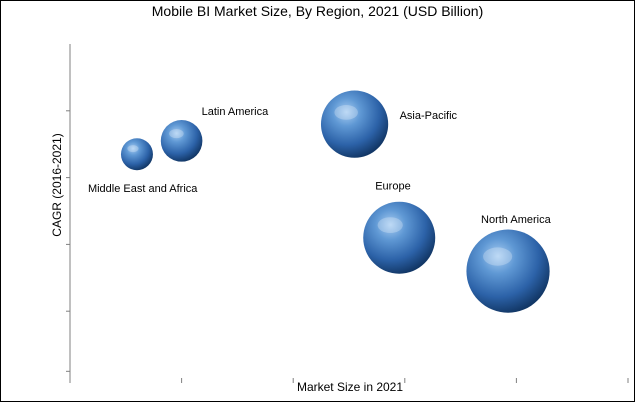  Describe the element at coordinates (516, 220) in the screenshot. I see `bubble-label: North America` at that location.